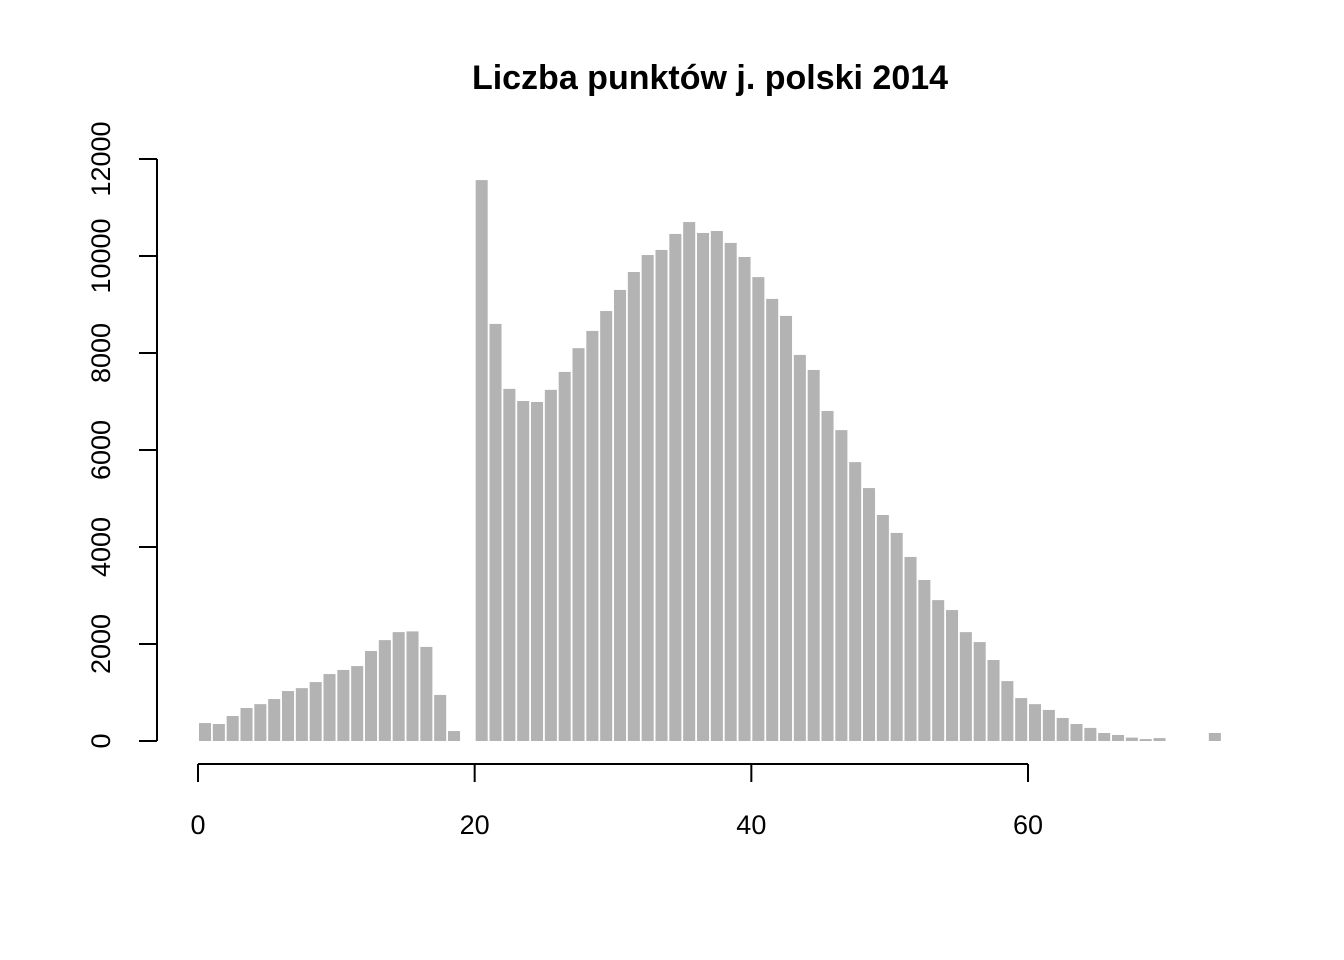 This screenshot has width=1344, height=960. I want to click on y-tick-label: 8000, so click(101, 353).